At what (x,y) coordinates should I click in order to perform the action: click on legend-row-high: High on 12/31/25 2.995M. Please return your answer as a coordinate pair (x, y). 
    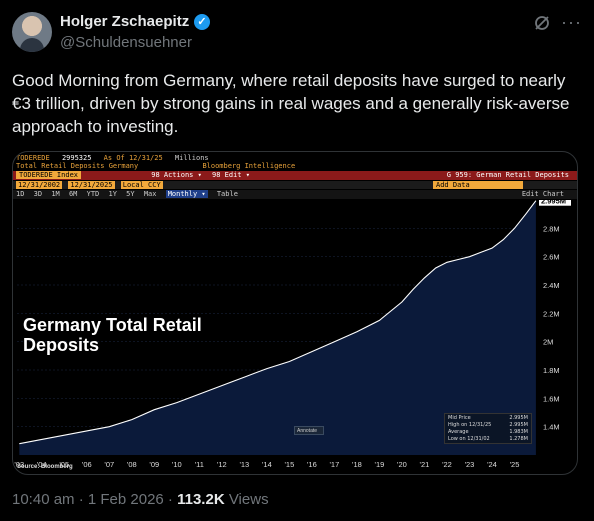
    Looking at the image, I should click on (488, 425).